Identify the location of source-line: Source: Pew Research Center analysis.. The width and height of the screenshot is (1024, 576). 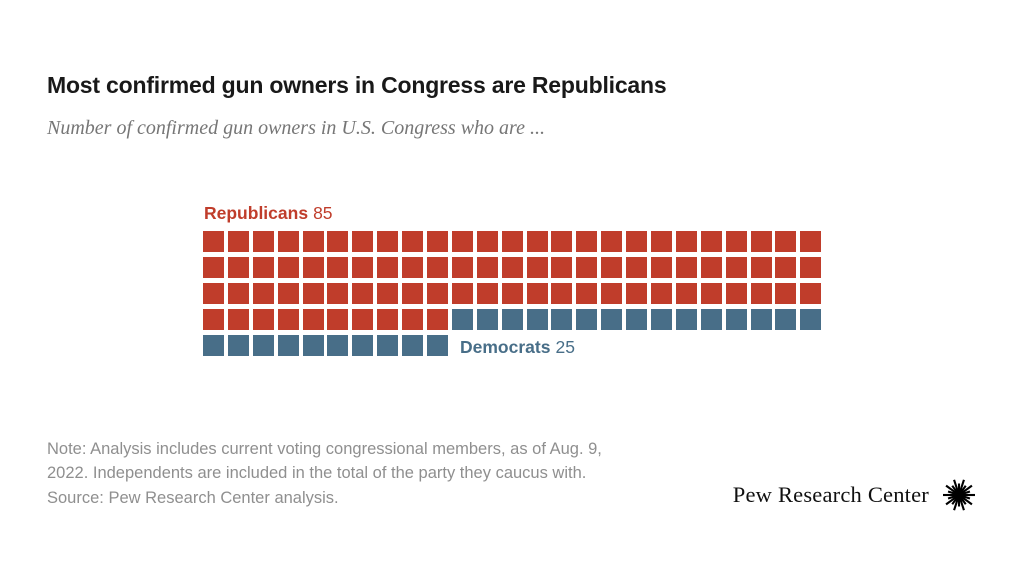
(193, 497).